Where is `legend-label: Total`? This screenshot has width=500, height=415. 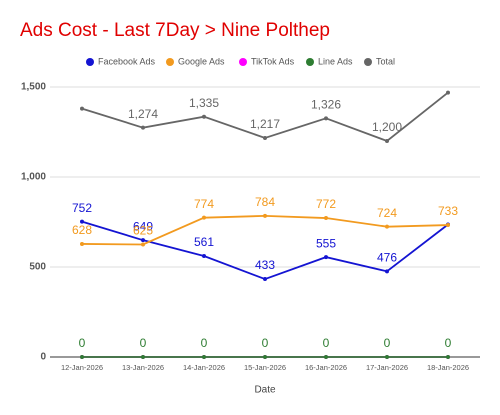
legend-label: Total is located at coordinates (385, 61).